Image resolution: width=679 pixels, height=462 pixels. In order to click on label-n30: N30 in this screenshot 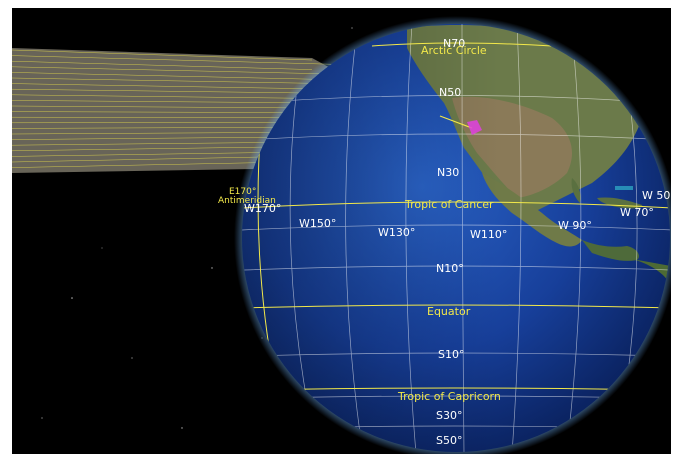, I will do `click(448, 172)`.